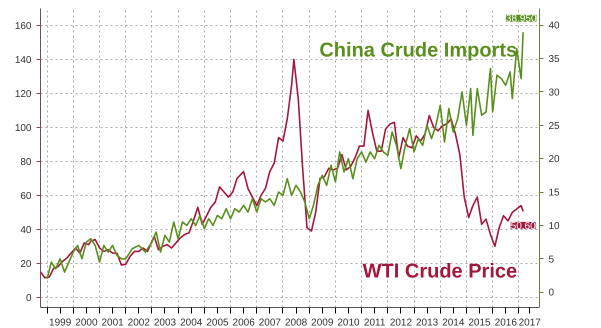  I want to click on y-tick-label: 160, so click(23, 26).